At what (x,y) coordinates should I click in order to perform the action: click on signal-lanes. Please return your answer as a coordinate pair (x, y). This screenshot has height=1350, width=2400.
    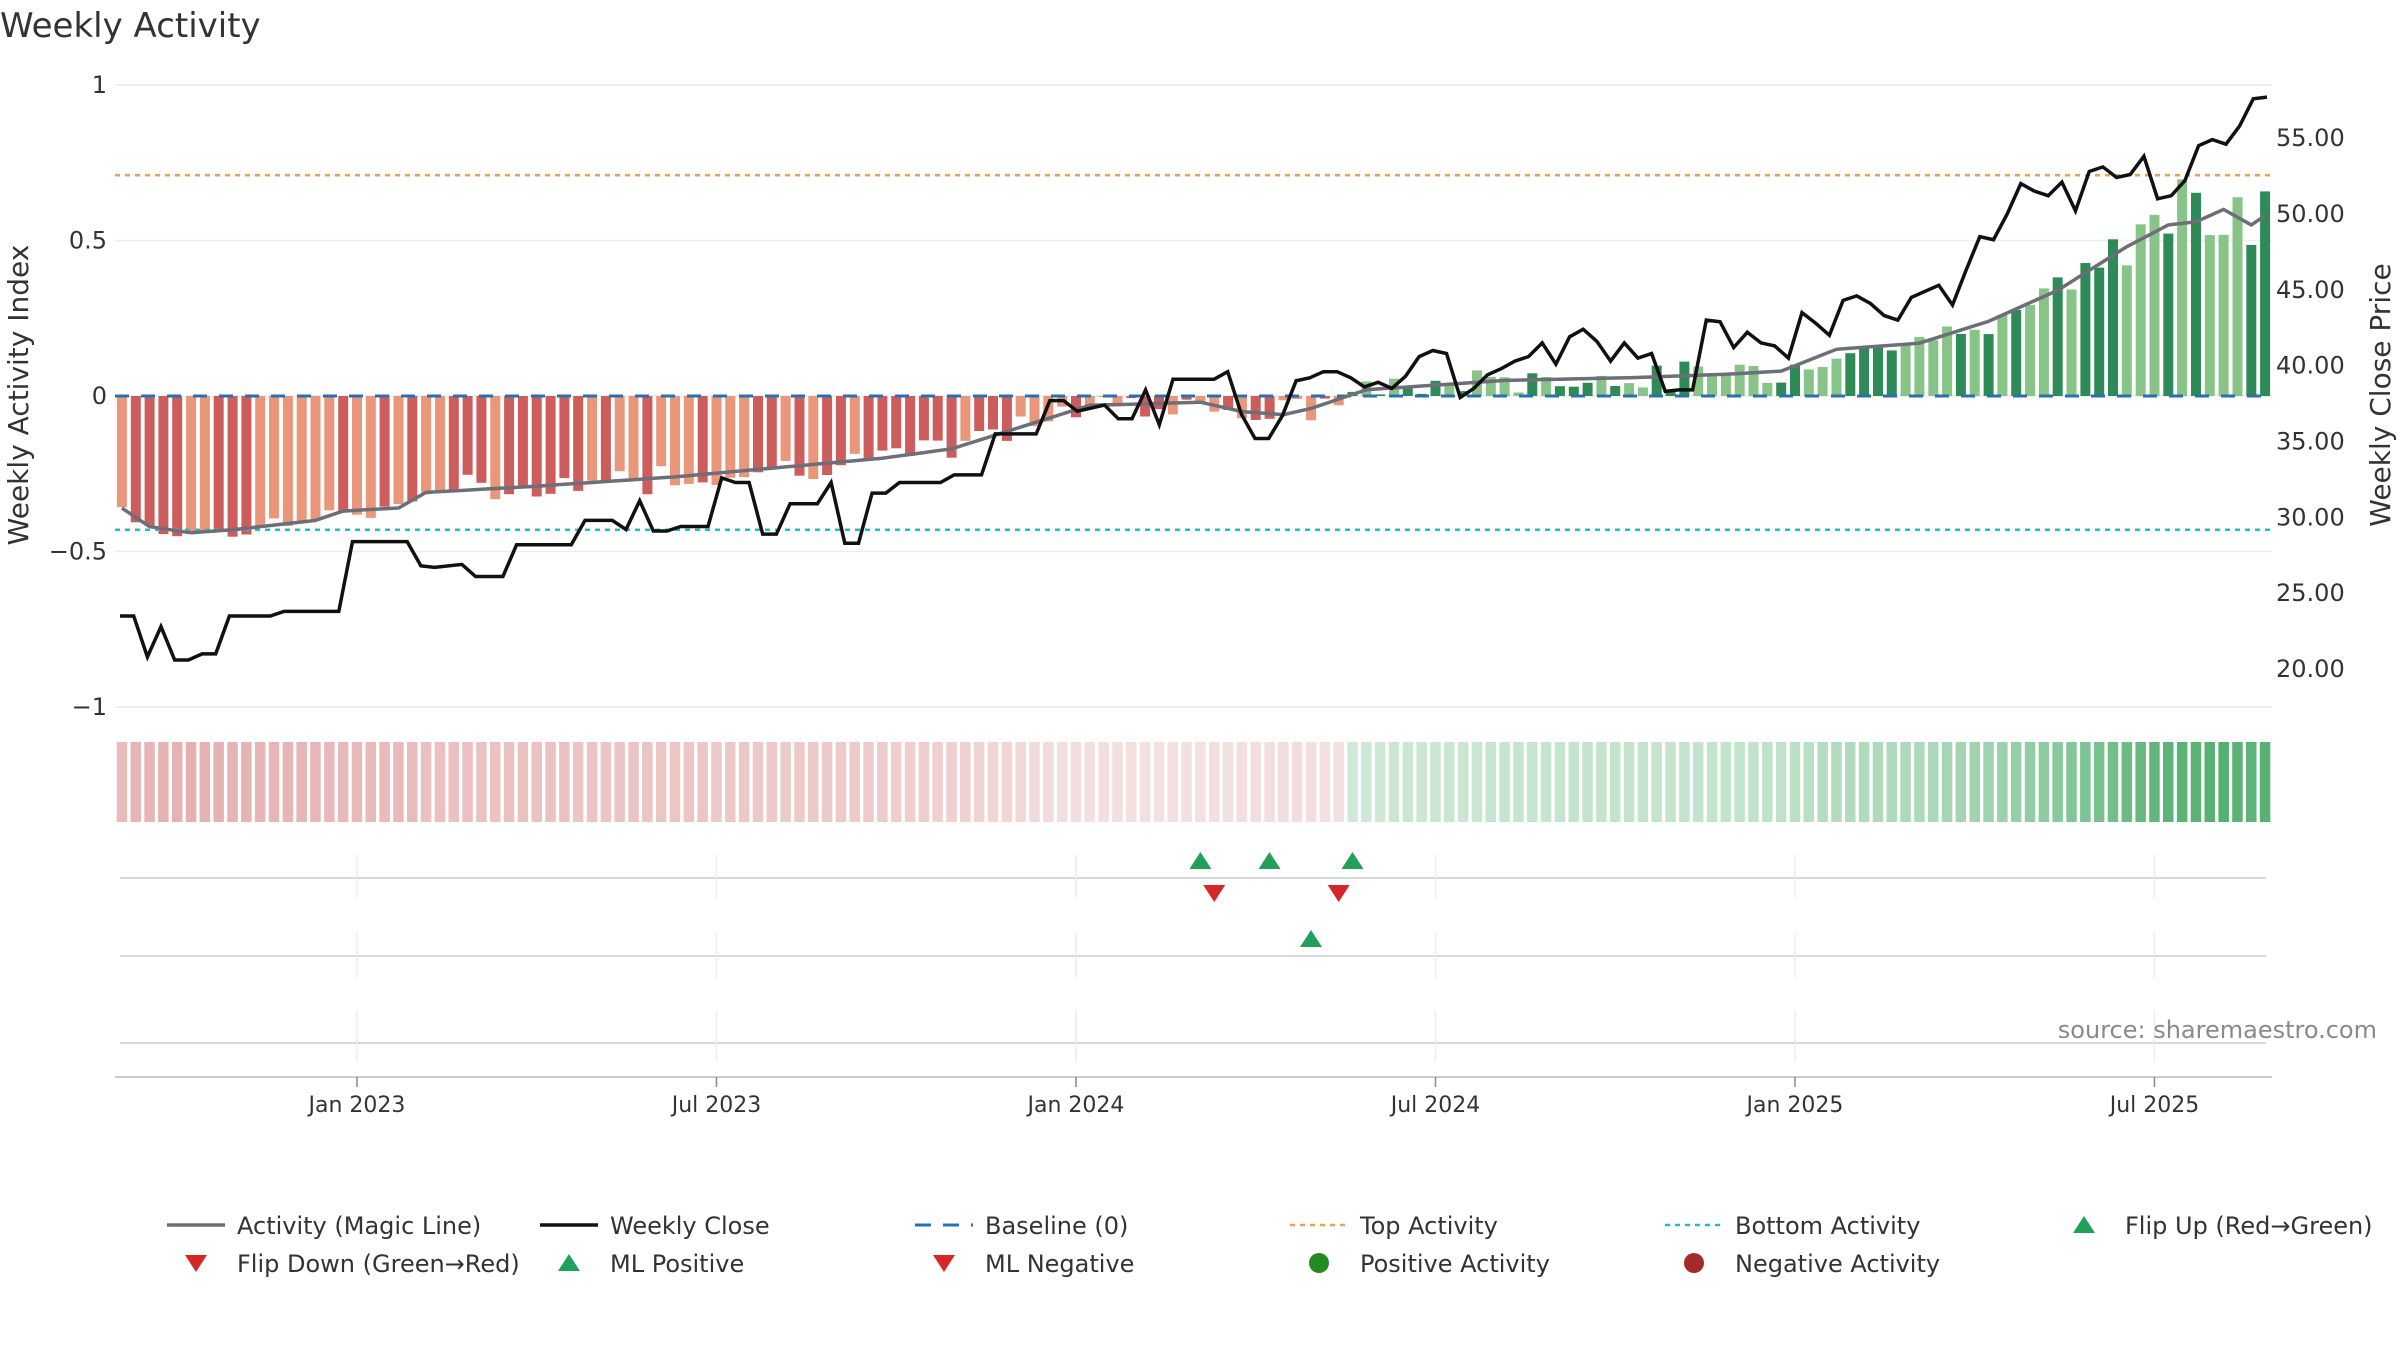
    Looking at the image, I should click on (1193, 958).